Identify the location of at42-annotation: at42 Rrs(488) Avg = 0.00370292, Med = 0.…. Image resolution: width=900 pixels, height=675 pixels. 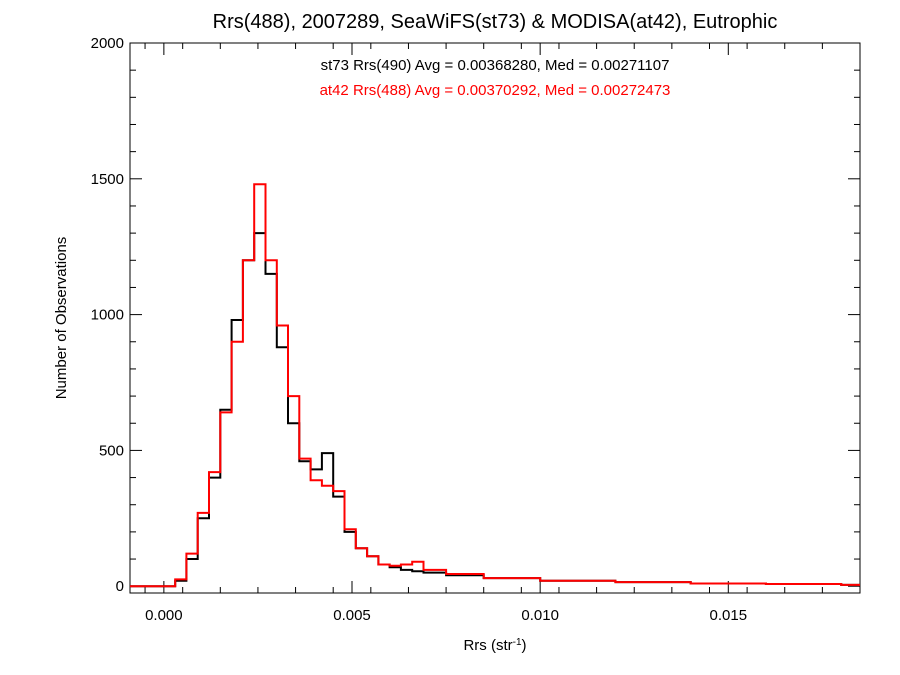
(495, 90).